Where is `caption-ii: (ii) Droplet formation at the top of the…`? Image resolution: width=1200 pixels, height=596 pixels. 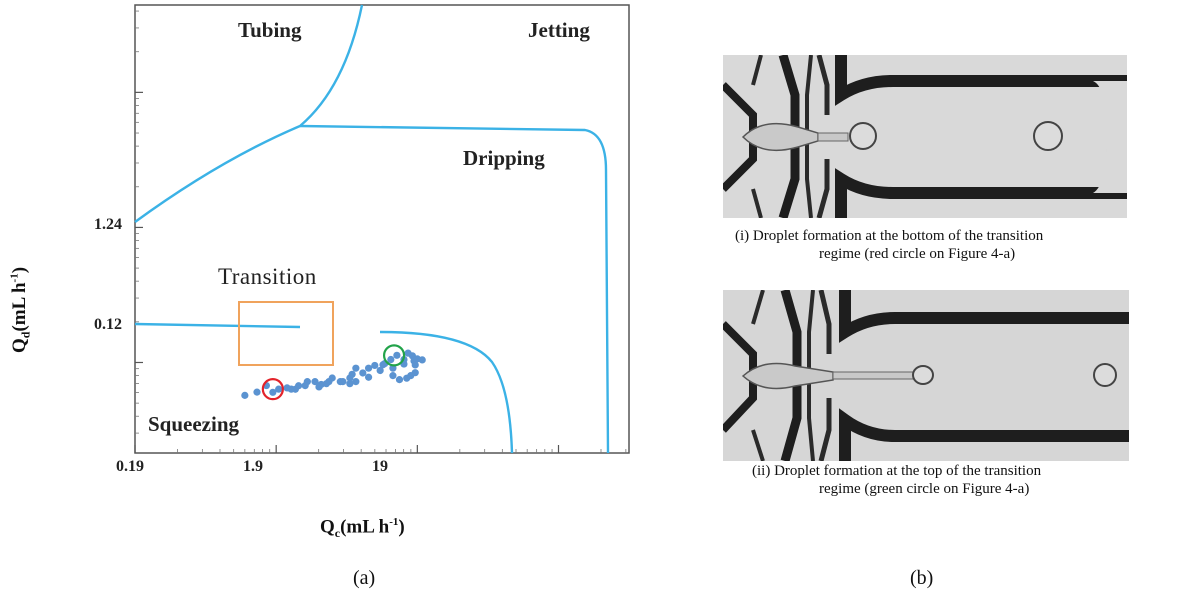 caption-ii: (ii) Droplet formation at the top of the… is located at coordinates (896, 480).